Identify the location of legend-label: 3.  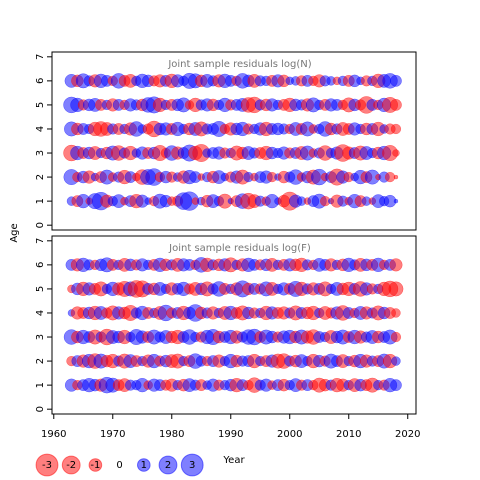
(192, 465).